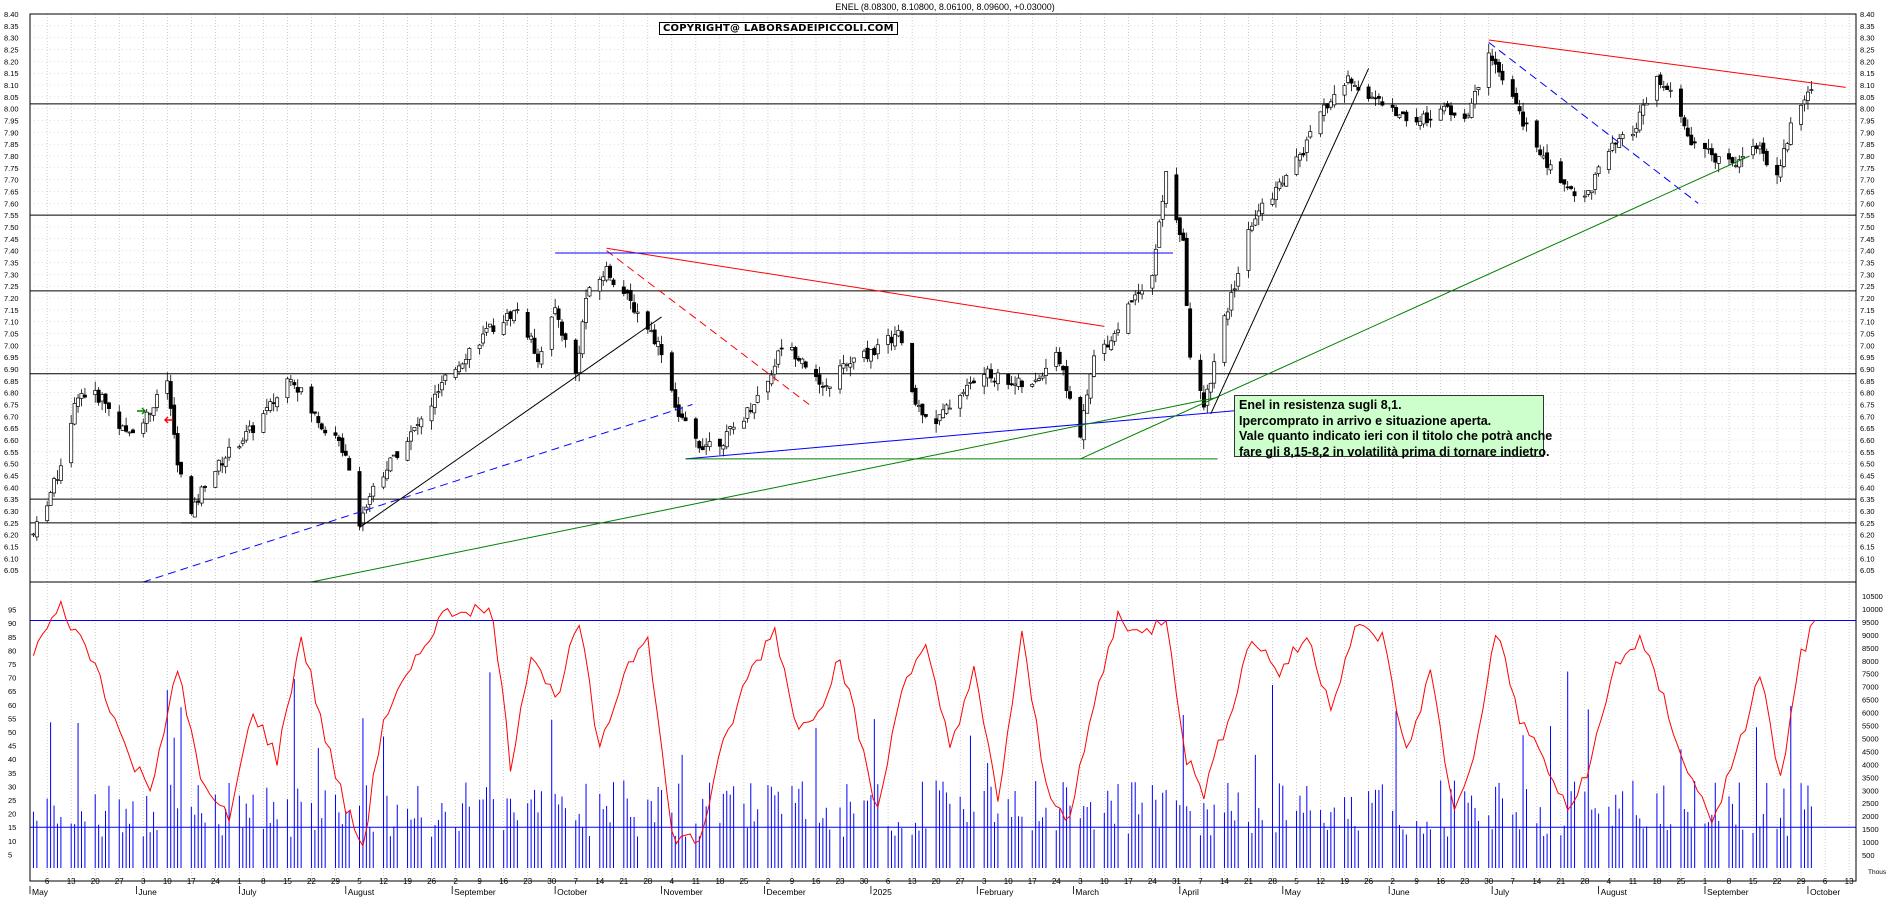 This screenshot has height=907, width=1890. Describe the element at coordinates (12, 732) in the screenshot. I see `osc-tick-left: 50` at that location.